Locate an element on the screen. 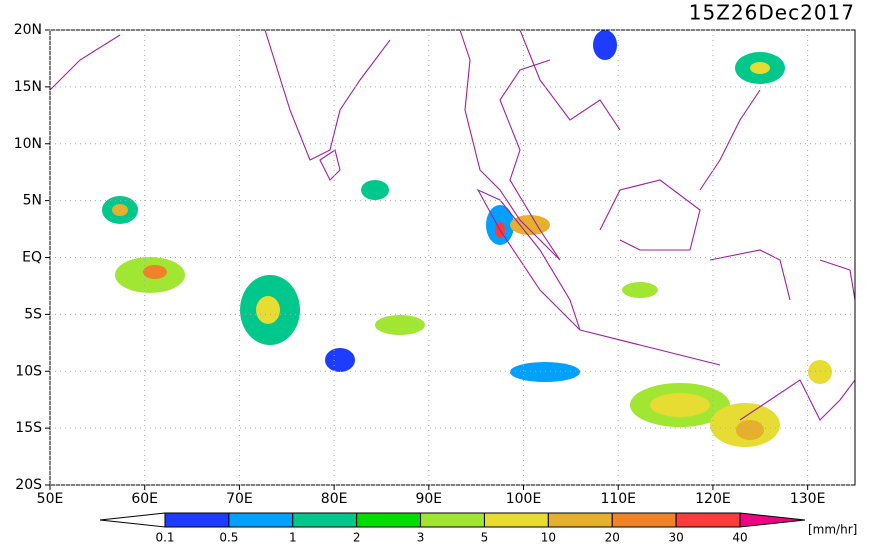 The width and height of the screenshot is (880, 544). colorbar-label: 0.5 is located at coordinates (228, 537).